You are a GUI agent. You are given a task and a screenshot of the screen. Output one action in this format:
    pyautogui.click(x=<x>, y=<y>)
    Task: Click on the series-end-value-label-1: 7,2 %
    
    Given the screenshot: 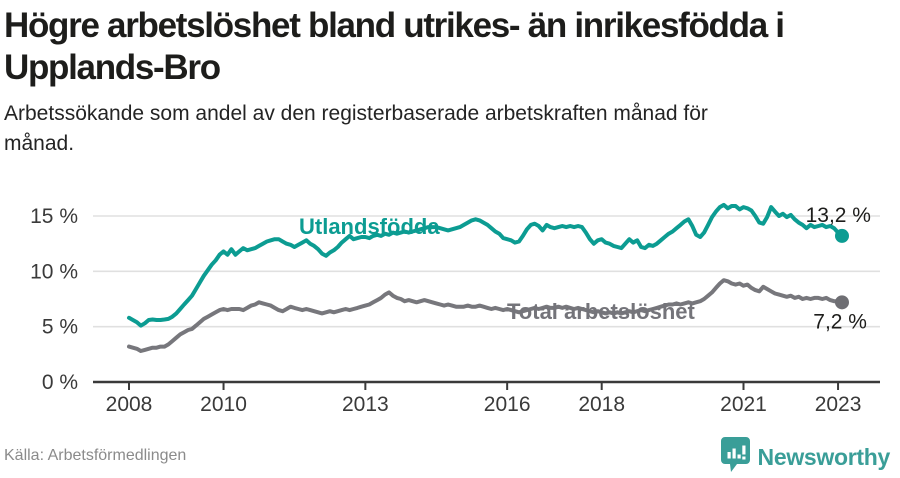 What is the action you would take?
    pyautogui.click(x=840, y=321)
    